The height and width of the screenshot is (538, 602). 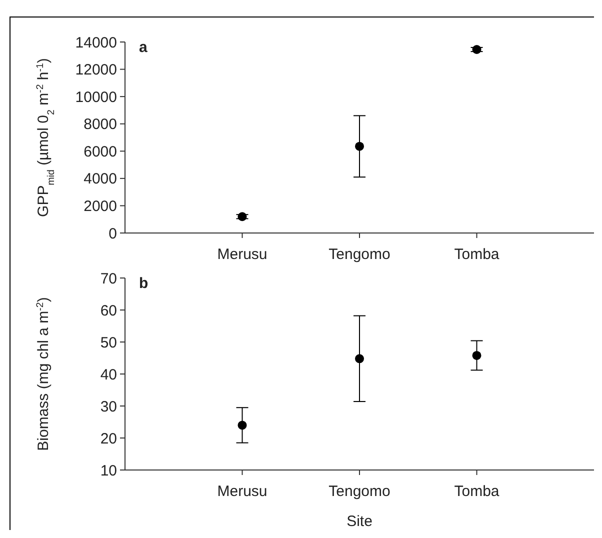 What do you see at coordinates (100, 179) in the screenshot?
I see `y-tick-label: 4000` at bounding box center [100, 179].